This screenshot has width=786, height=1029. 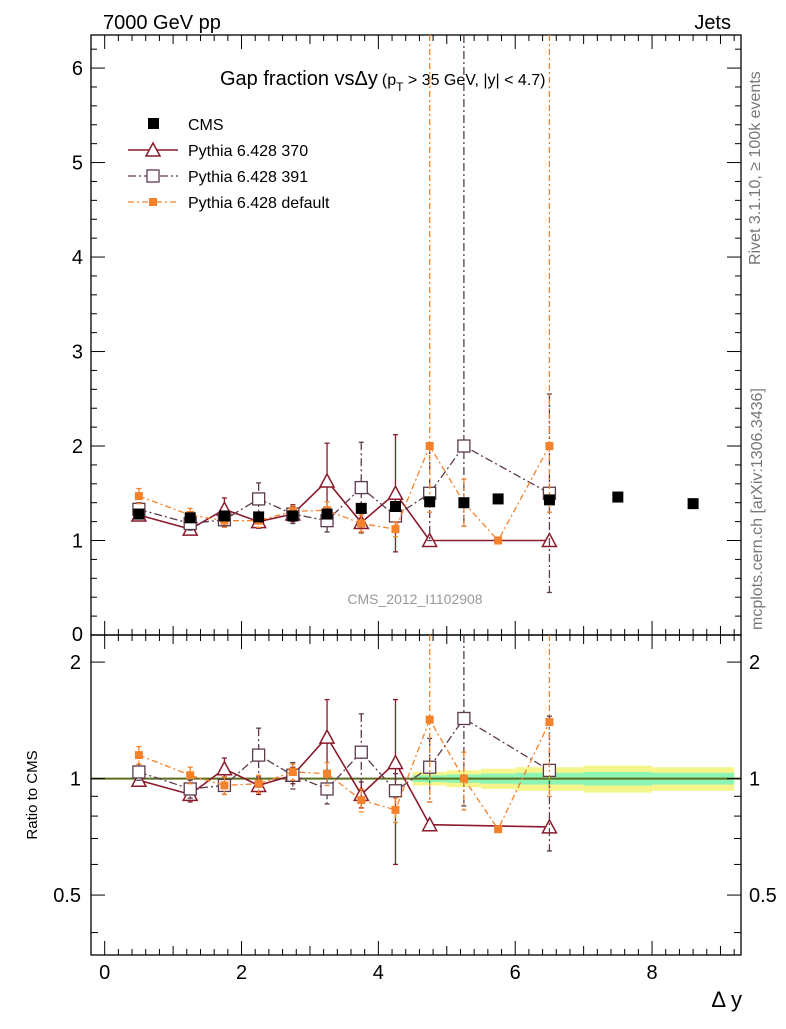 I want to click on main-y-tick-label-zero: 0, so click(x=77, y=635).